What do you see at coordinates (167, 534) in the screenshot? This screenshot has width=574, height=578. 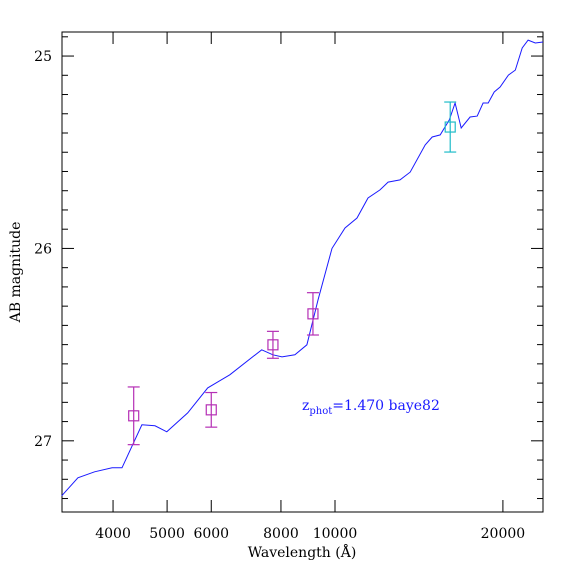 I see `x-tick-label: 5000` at bounding box center [167, 534].